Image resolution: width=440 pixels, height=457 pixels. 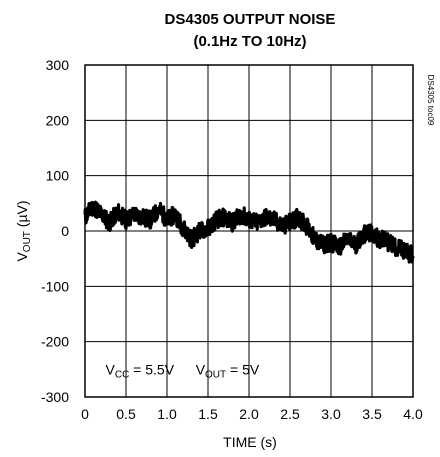 I want to click on y-tick-label: 100, so click(x=58, y=176).